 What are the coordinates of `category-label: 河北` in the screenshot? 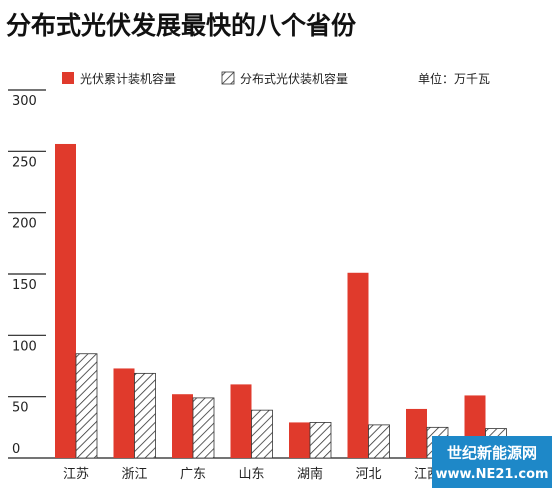 It's located at (368, 474).